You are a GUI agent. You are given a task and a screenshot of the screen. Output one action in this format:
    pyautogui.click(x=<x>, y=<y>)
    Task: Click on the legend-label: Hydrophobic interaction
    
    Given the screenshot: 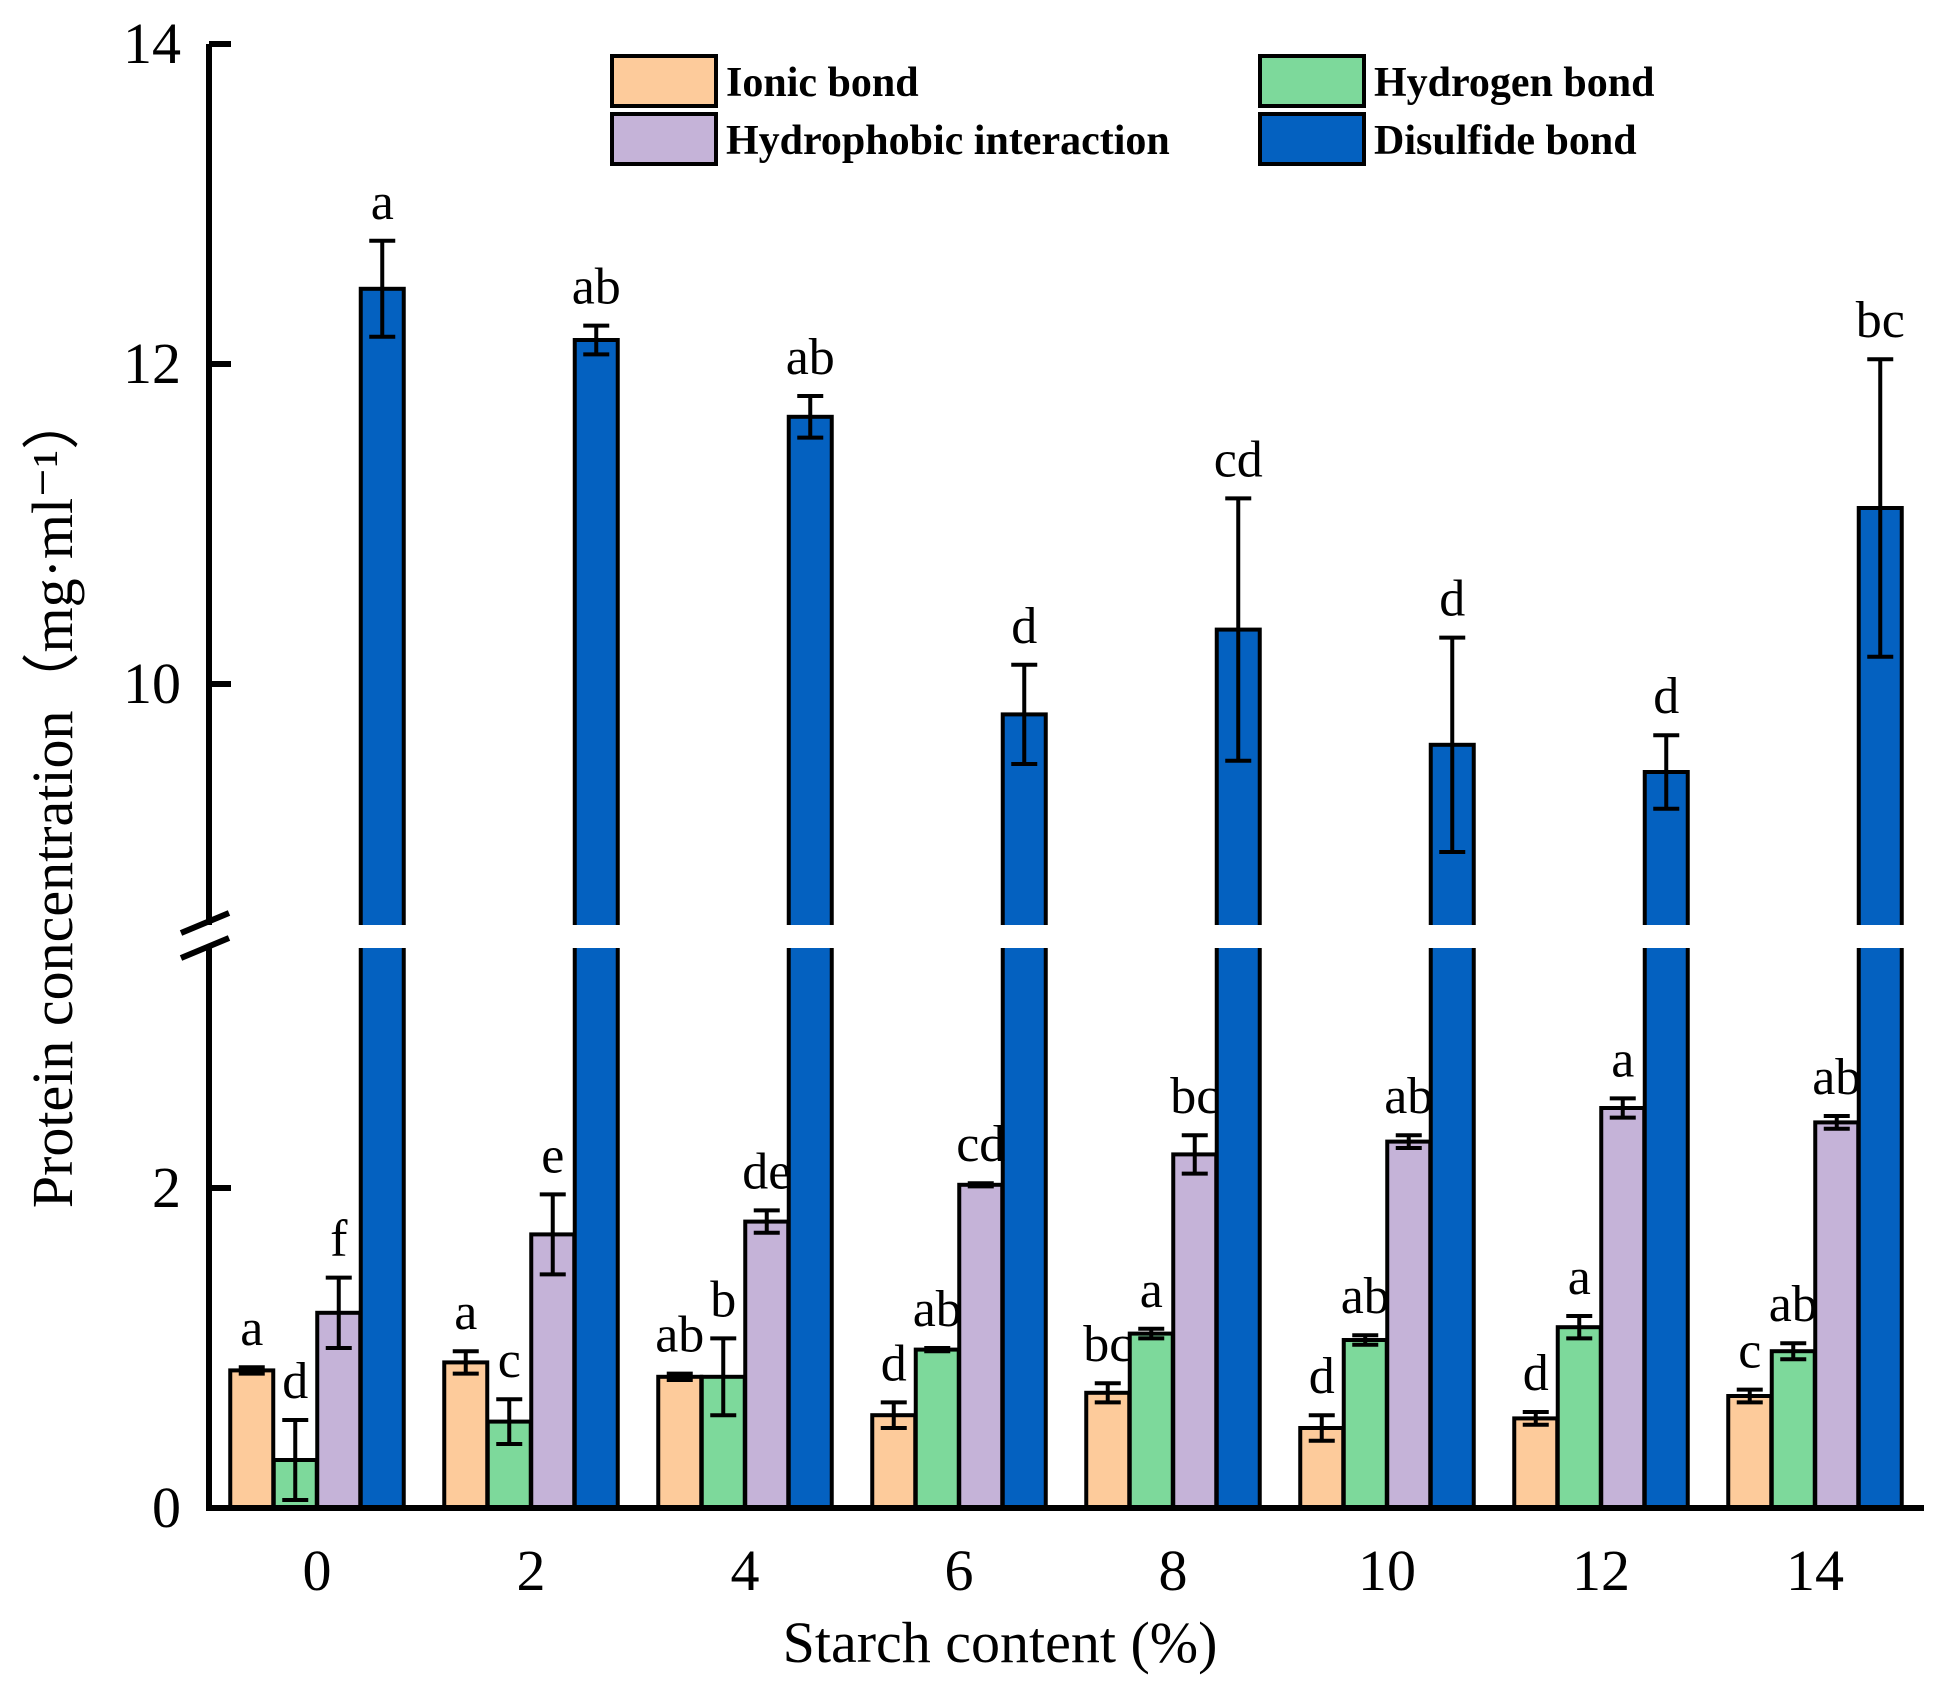 What is the action you would take?
    pyautogui.click(x=948, y=141)
    